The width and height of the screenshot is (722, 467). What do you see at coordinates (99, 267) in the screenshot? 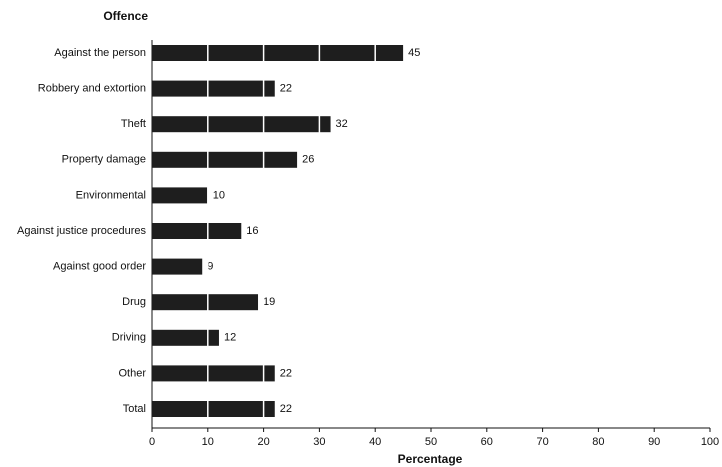
I see `y-tick-label: Against good order` at bounding box center [99, 267].